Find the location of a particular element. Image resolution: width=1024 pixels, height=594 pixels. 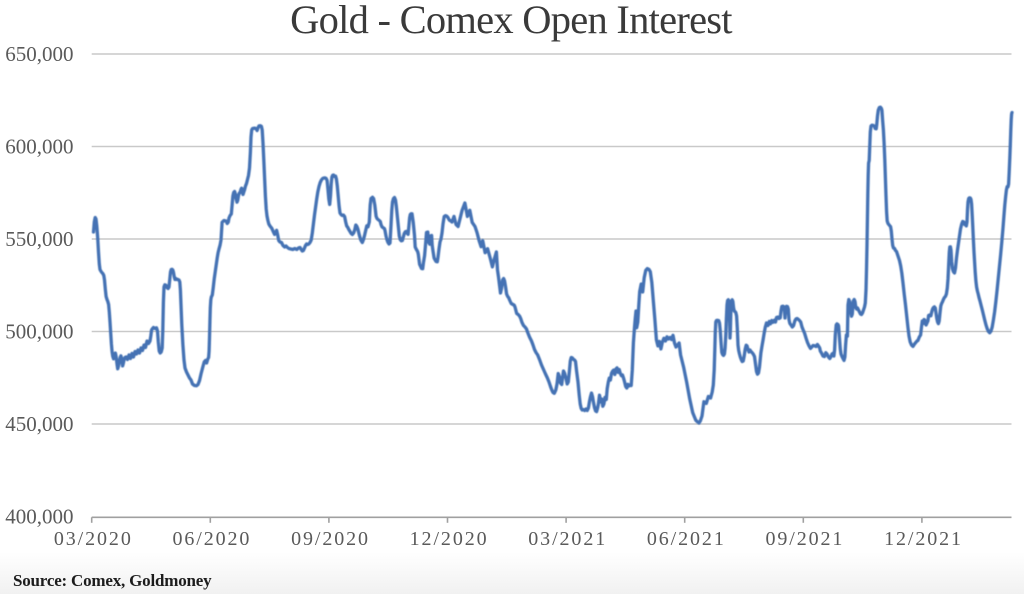

svg-text: 450,000 is located at coordinates (39, 424).